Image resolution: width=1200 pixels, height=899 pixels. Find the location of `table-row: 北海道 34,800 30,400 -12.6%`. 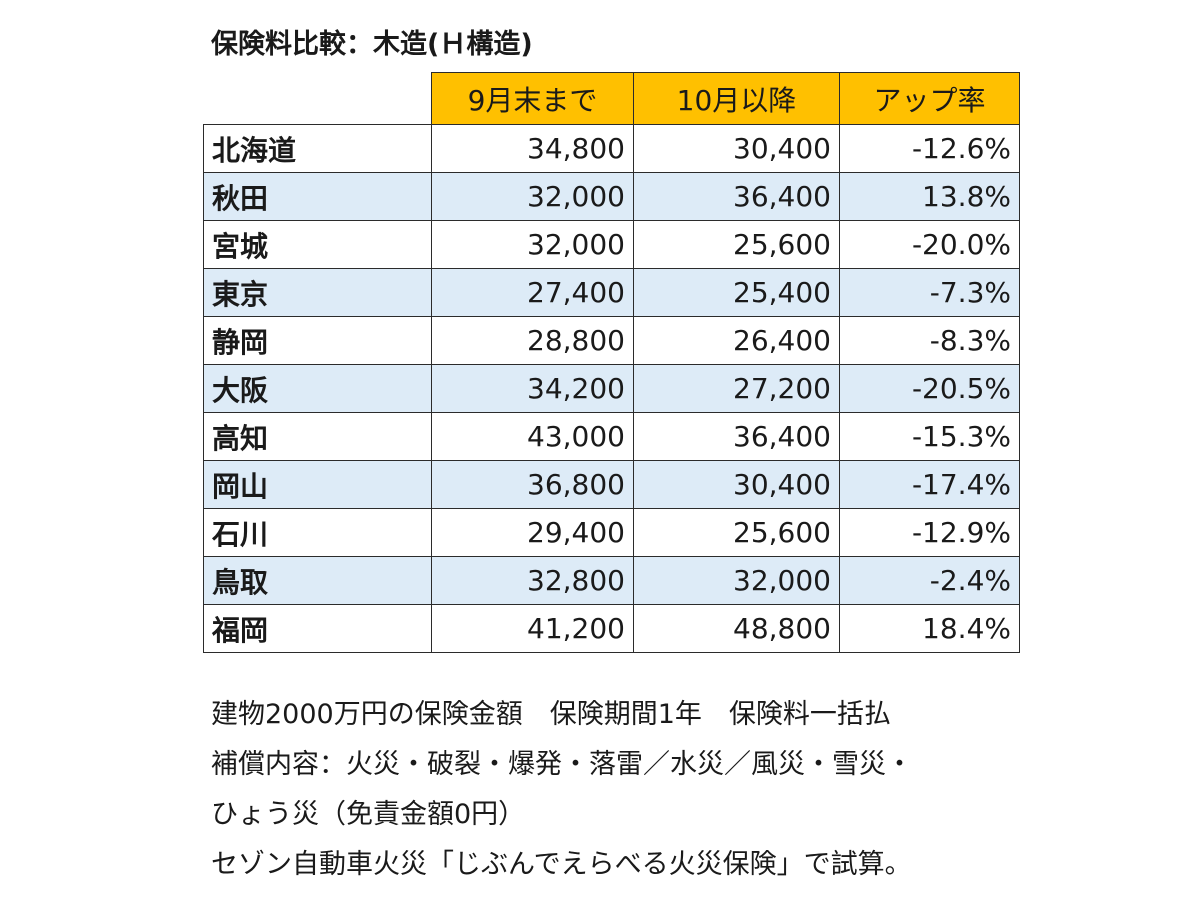

table-row: 北海道 34,800 30,400 -12.6% is located at coordinates (611, 148).